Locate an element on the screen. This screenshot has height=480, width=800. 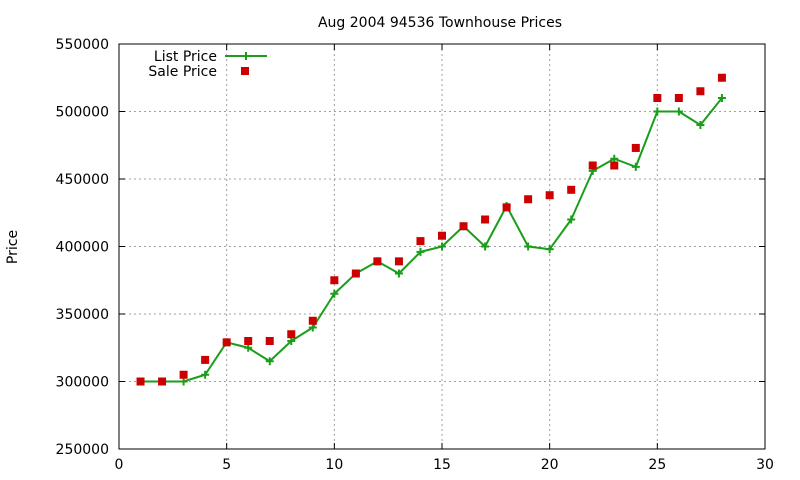
x-tick-label: 20 is located at coordinates (550, 465).